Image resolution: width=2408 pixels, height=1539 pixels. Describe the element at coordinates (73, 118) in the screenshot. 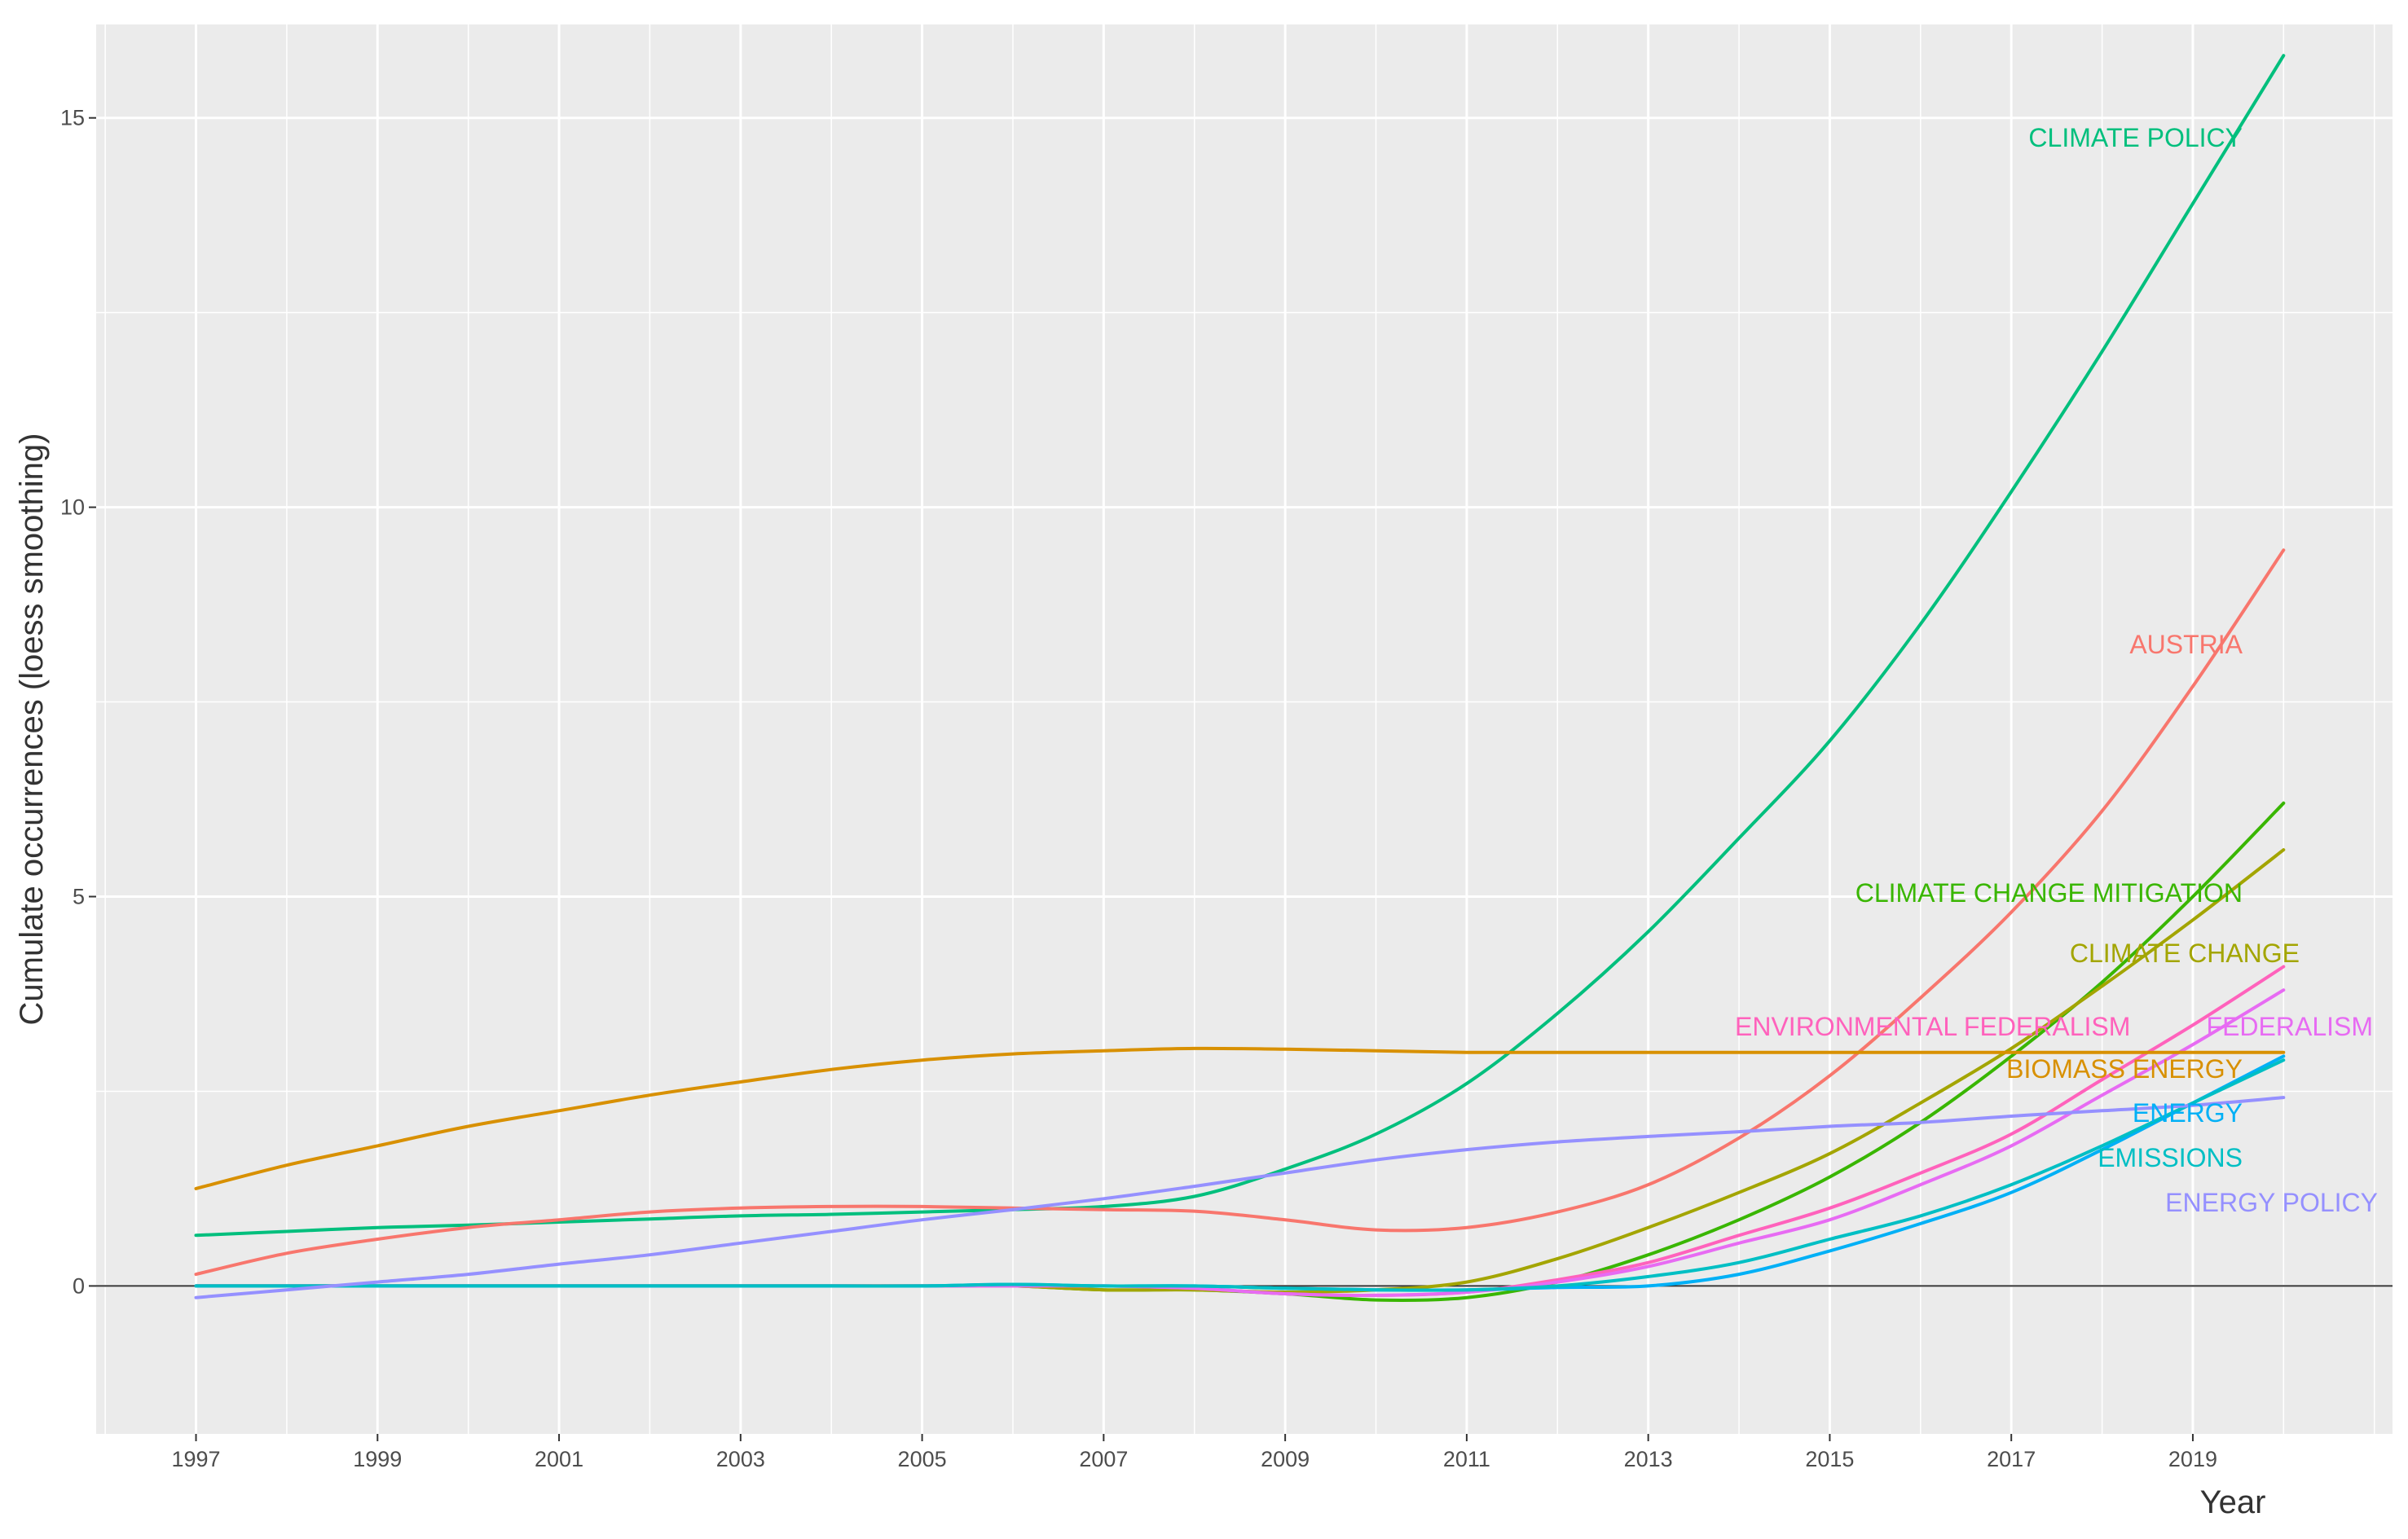

I see `y-tick-label: 15` at that location.